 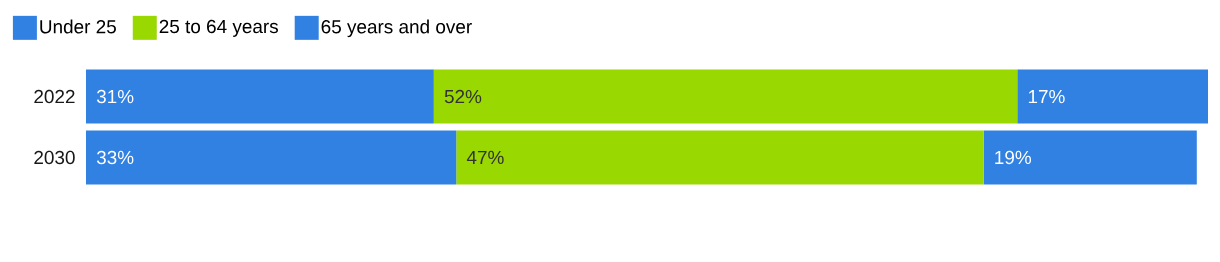 I want to click on data-label: 31%, so click(x=115, y=96).